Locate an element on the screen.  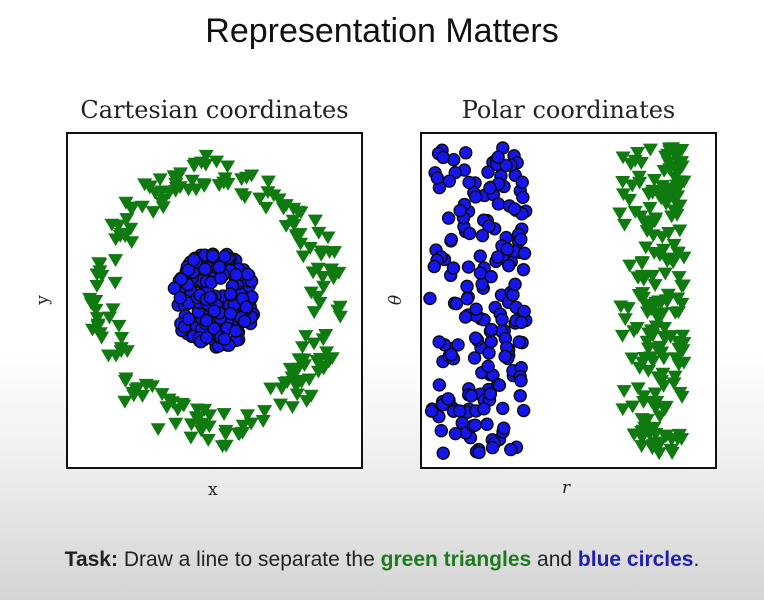
task-label: Task: is located at coordinates (91, 559).